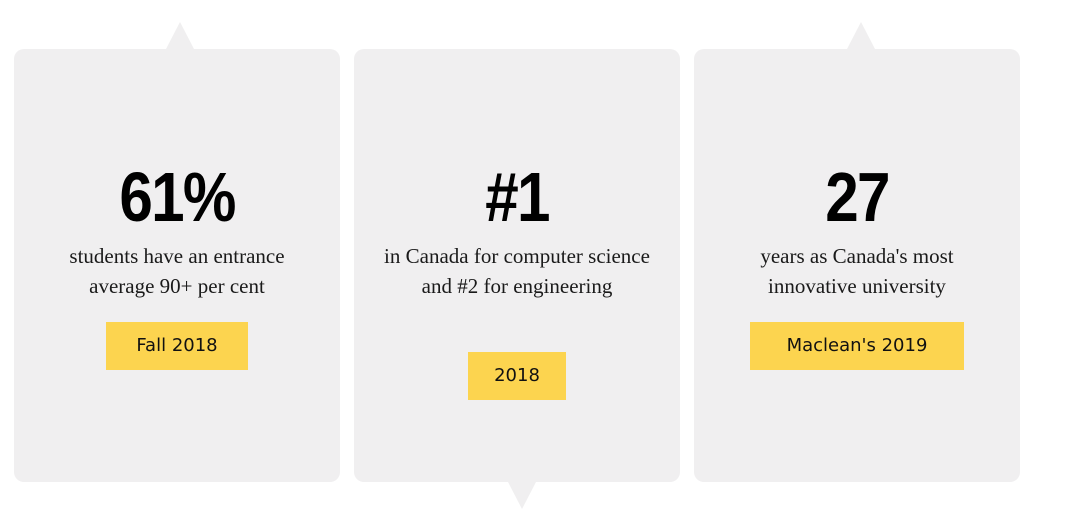  Describe the element at coordinates (517, 376) in the screenshot. I see `stat-source-badge: 2018` at that location.